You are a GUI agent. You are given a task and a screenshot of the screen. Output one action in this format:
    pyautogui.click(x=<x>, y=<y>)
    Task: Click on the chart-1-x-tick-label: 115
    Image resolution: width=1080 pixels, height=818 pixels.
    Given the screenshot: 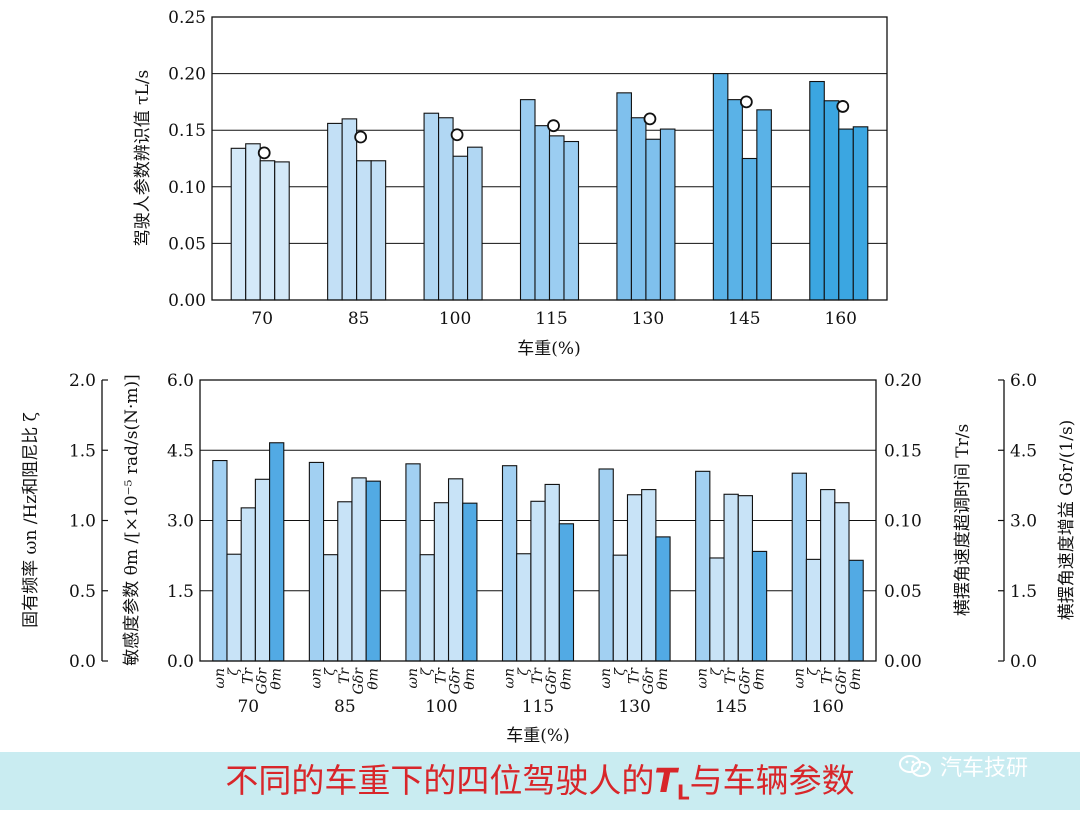 What is the action you would take?
    pyautogui.click(x=551, y=319)
    